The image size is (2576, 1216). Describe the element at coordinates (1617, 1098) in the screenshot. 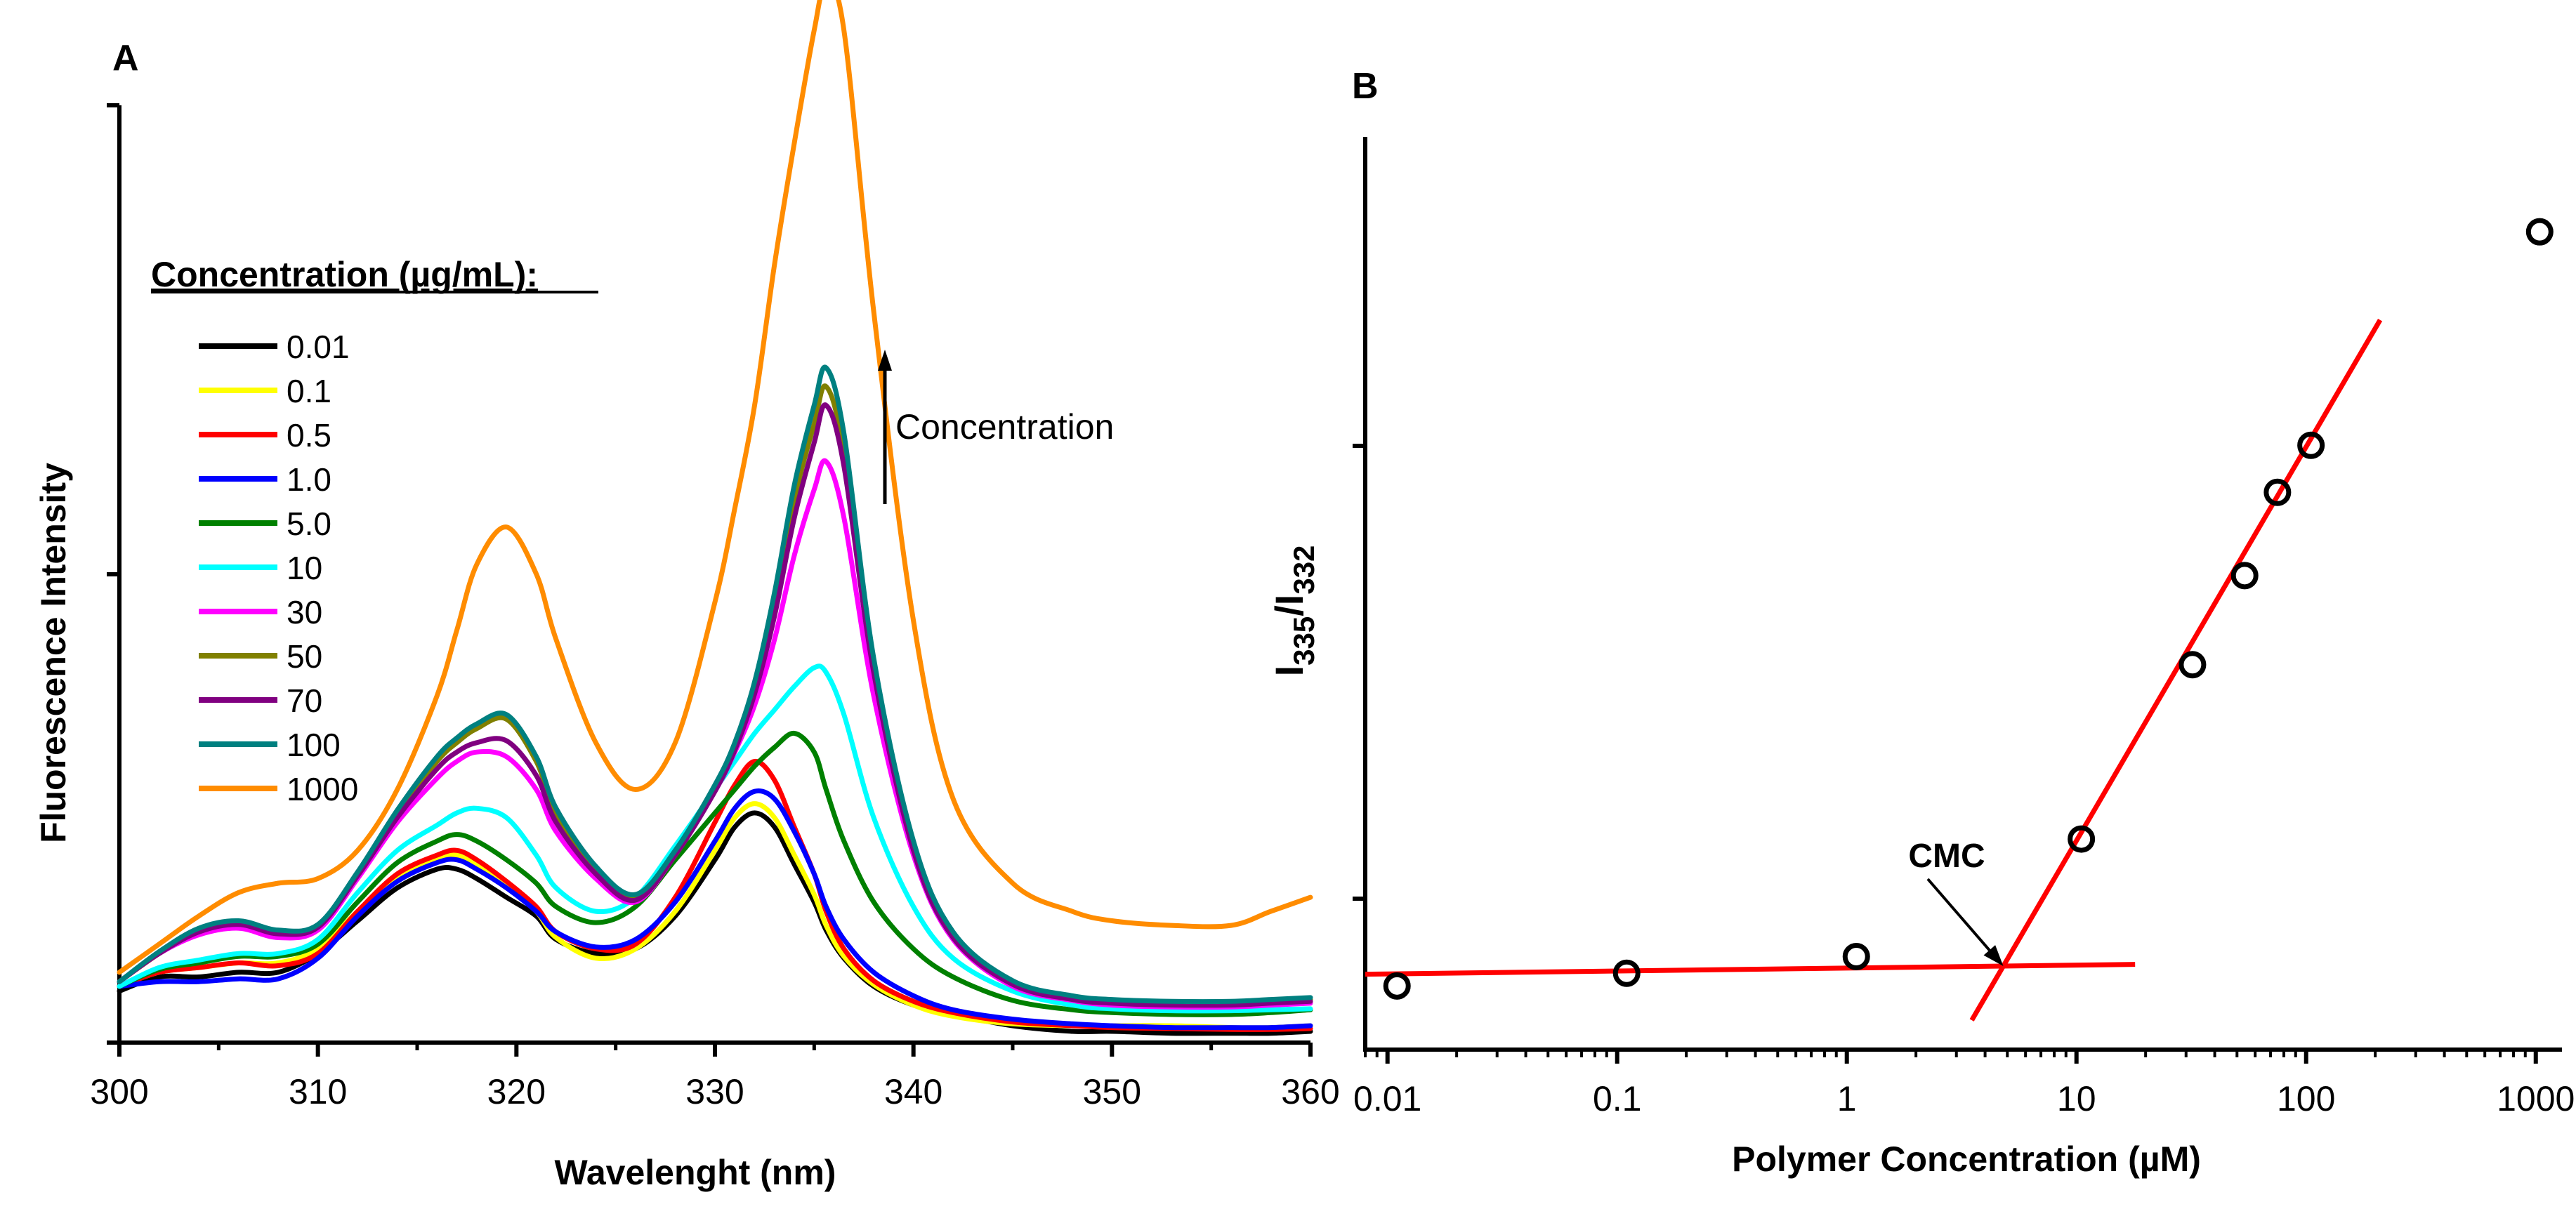

I see `panel-b-x-tick-label: 0.1` at that location.